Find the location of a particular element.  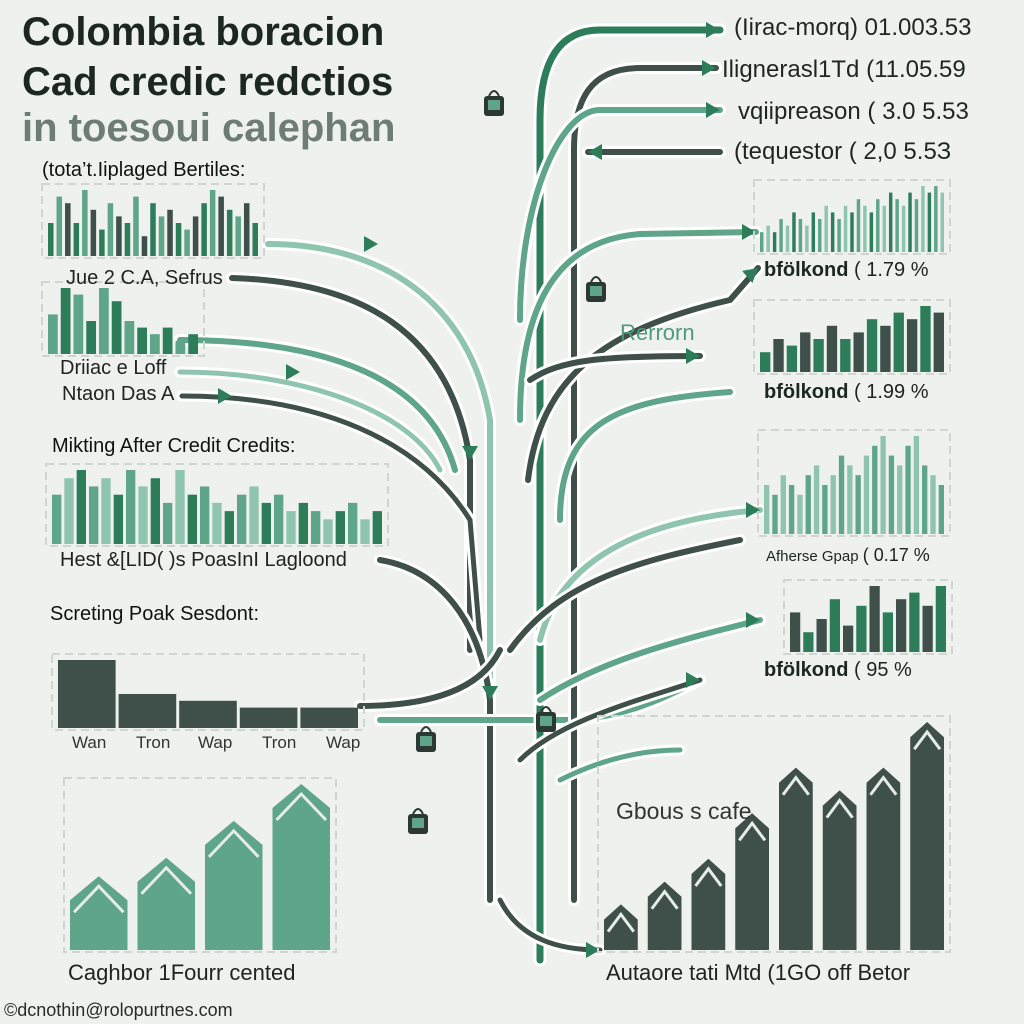

left-label-2b: Ntaon Das A is located at coordinates (118, 394).